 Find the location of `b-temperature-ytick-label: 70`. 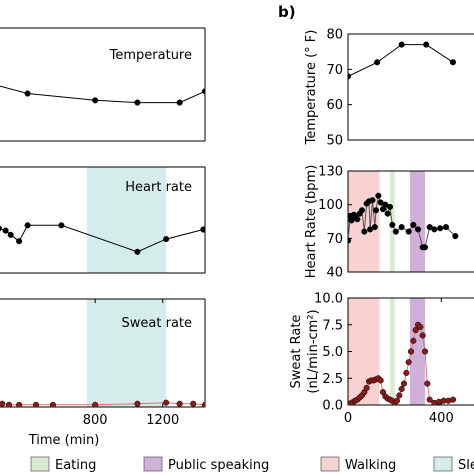

b-temperature-ytick-label: 70 is located at coordinates (334, 70).